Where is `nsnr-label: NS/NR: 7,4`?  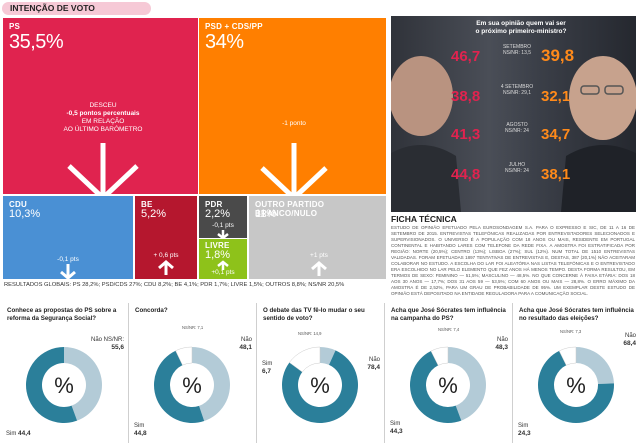
nsnr-label: NS/NR: 7,4 is located at coordinates (449, 329).